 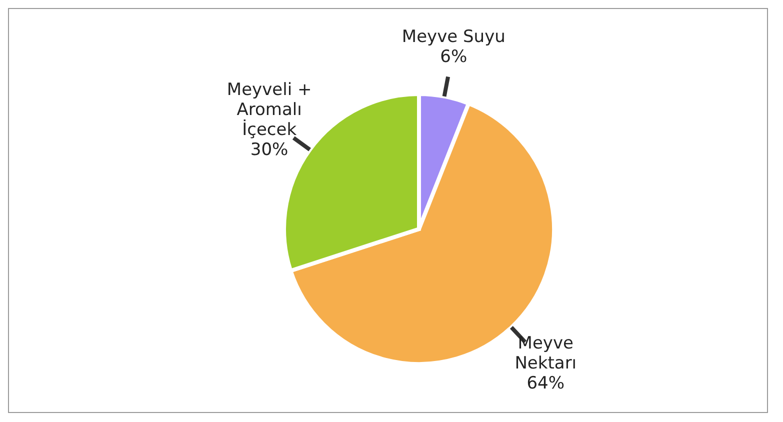 What do you see at coordinates (269, 150) in the screenshot?
I see `data-label: 30%` at bounding box center [269, 150].